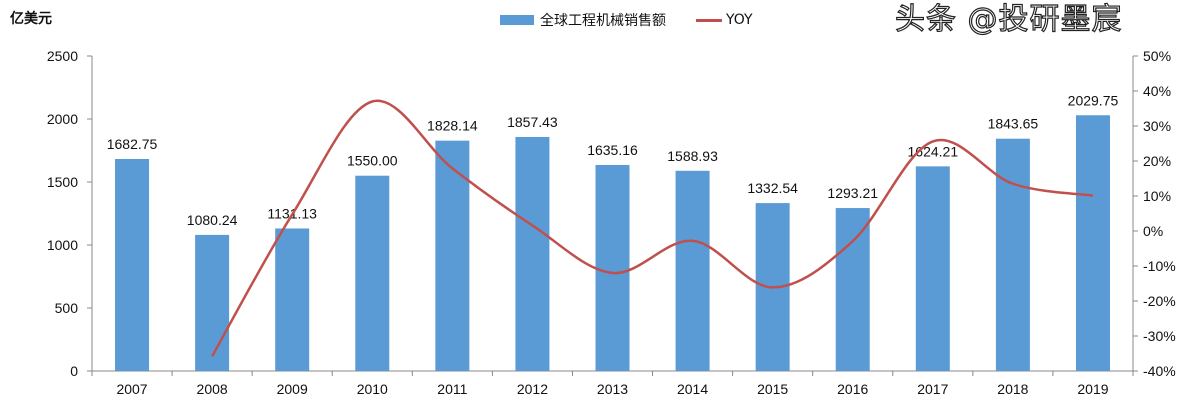 This screenshot has width=1200, height=401. I want to click on right-tick-label: -30%, so click(1159, 336).